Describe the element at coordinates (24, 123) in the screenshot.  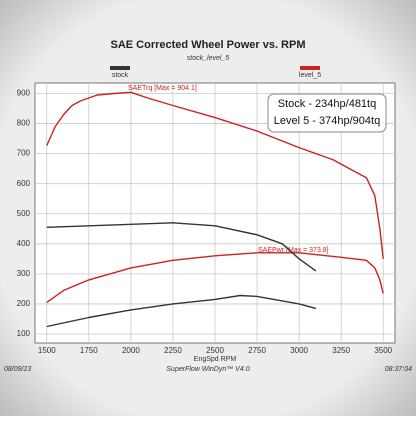
I see `y-tick-label: 800` at that location.